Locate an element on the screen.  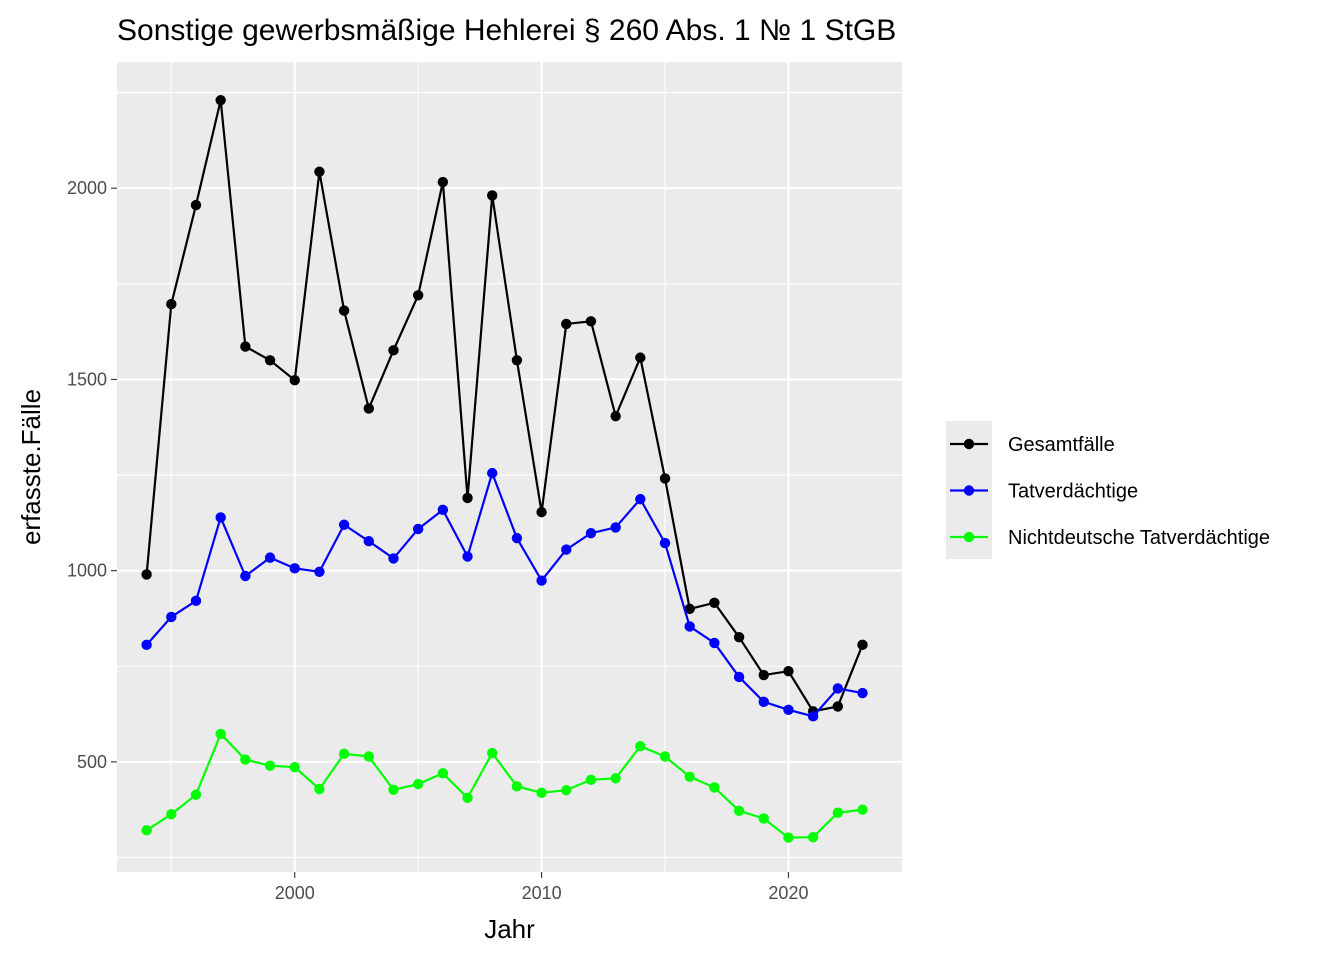
legend-item: Gesamtfälle is located at coordinates (1032, 445).